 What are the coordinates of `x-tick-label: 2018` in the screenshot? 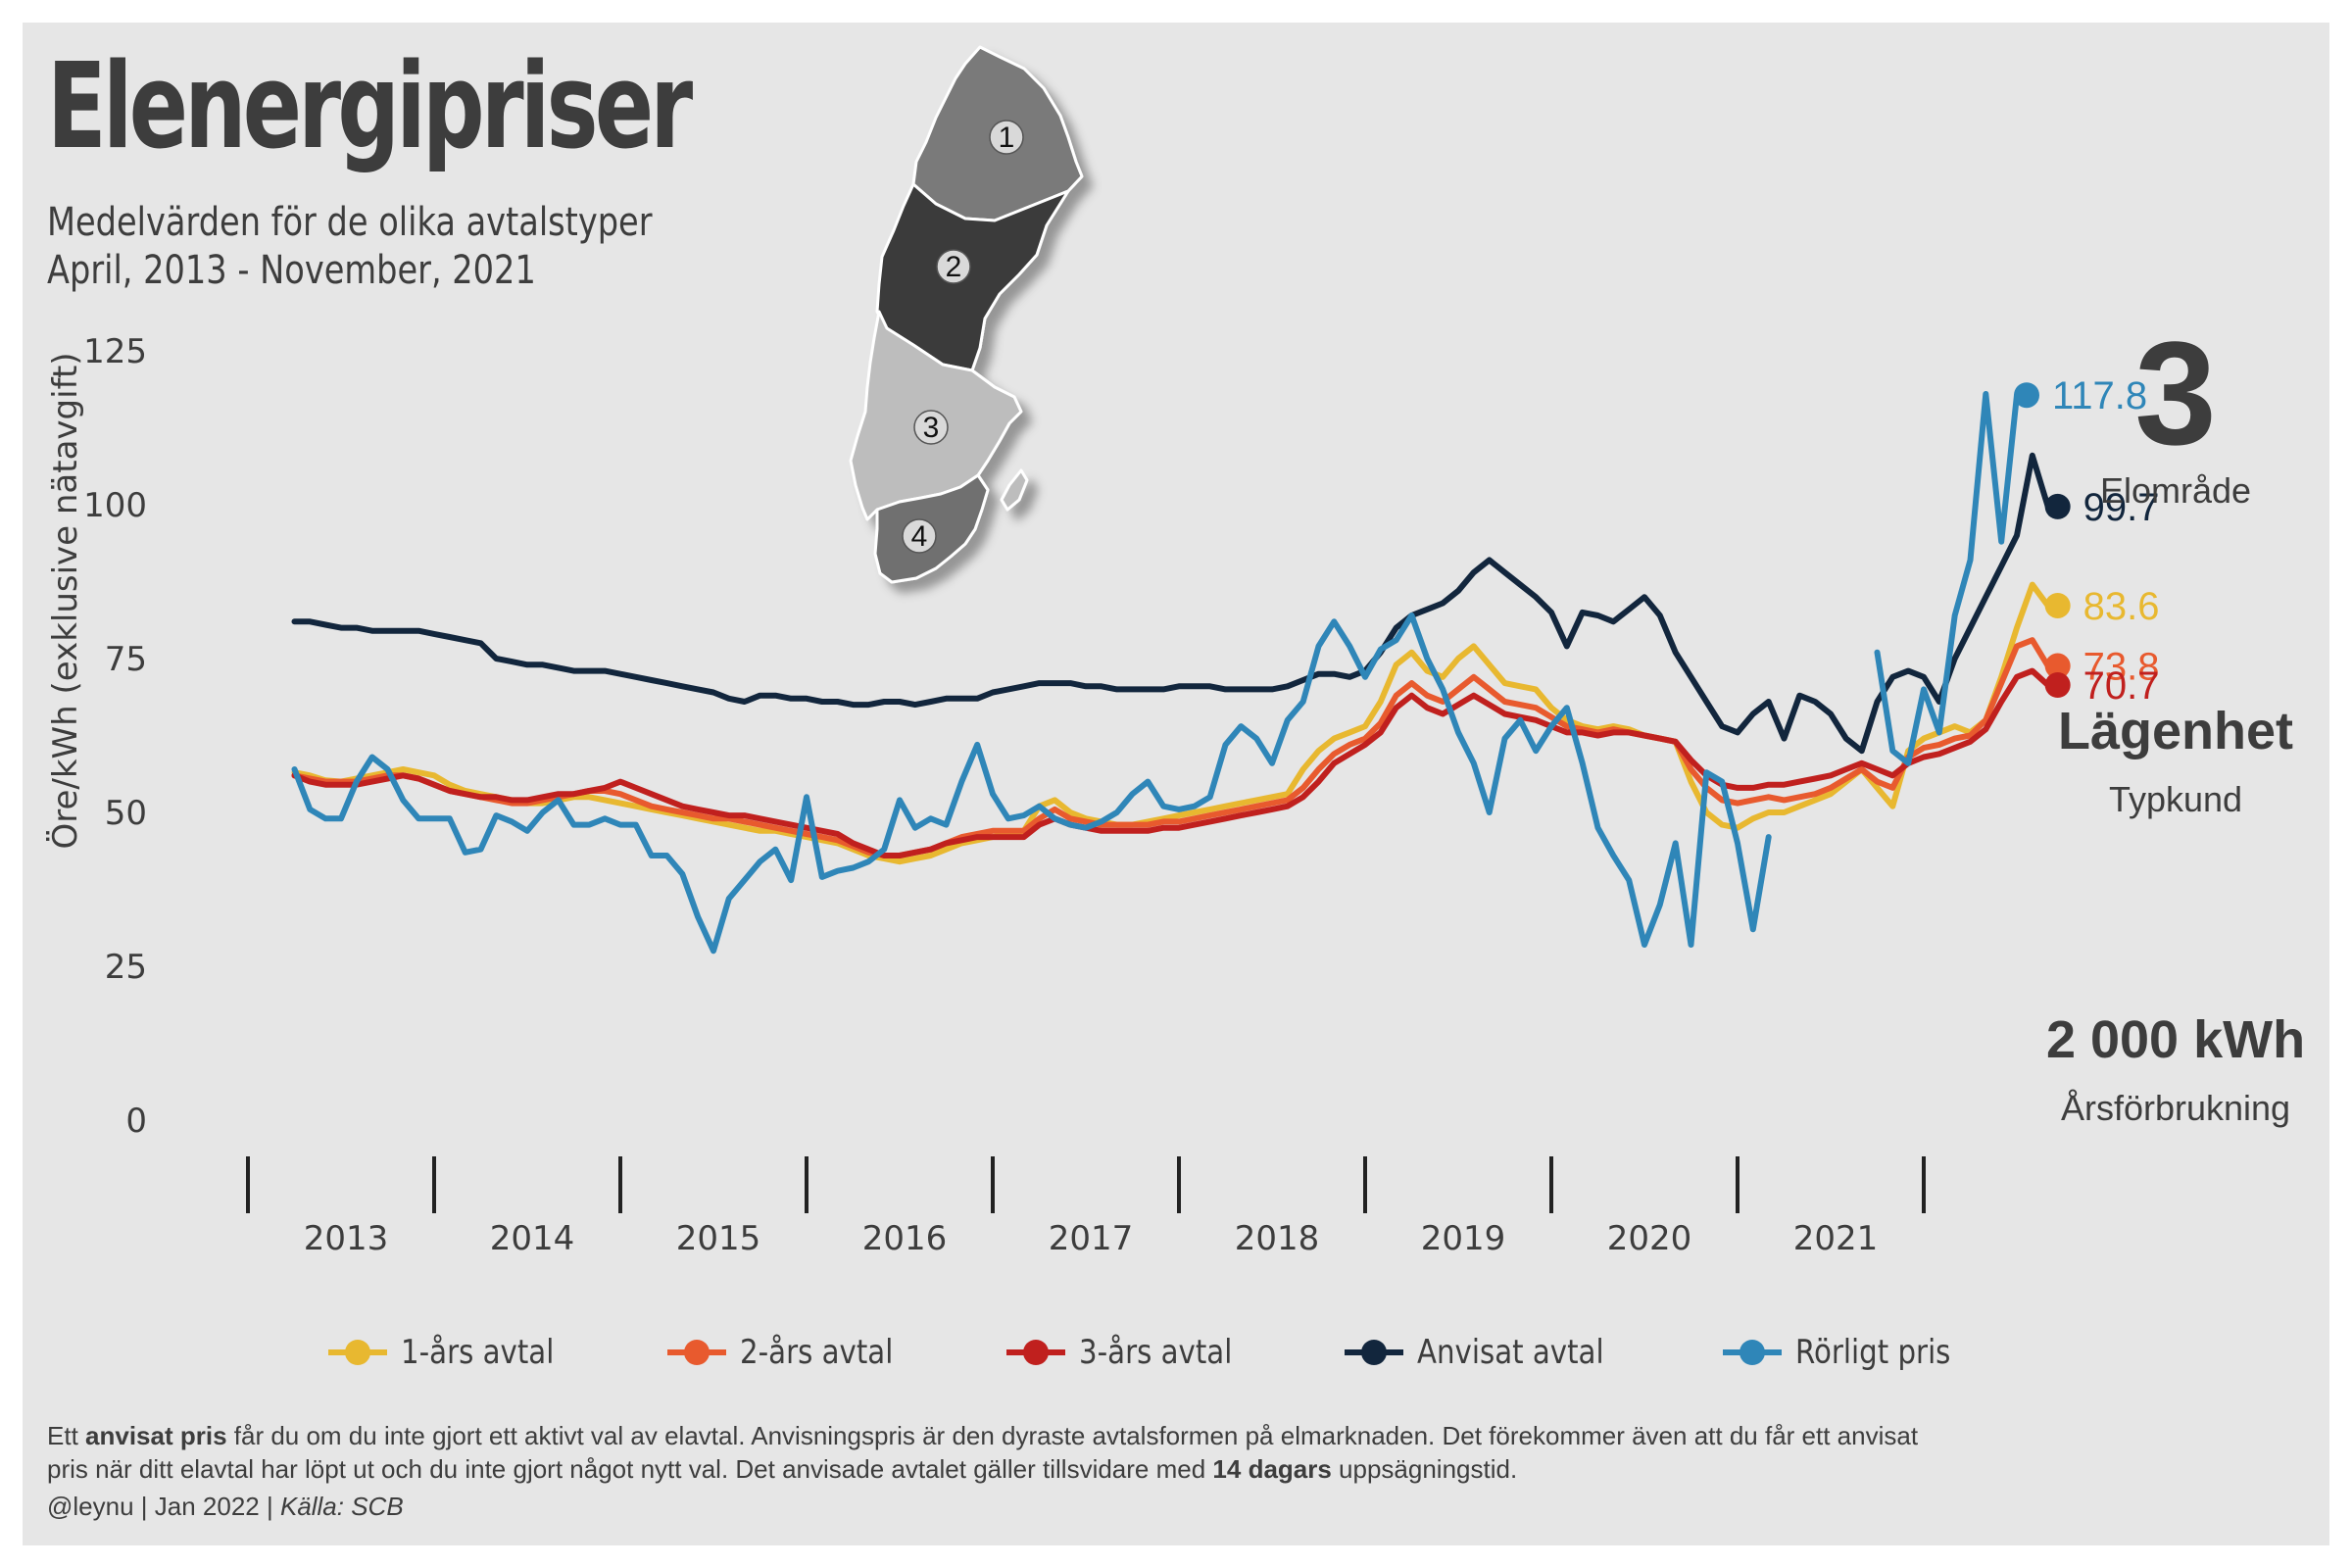 It's located at (1277, 1238).